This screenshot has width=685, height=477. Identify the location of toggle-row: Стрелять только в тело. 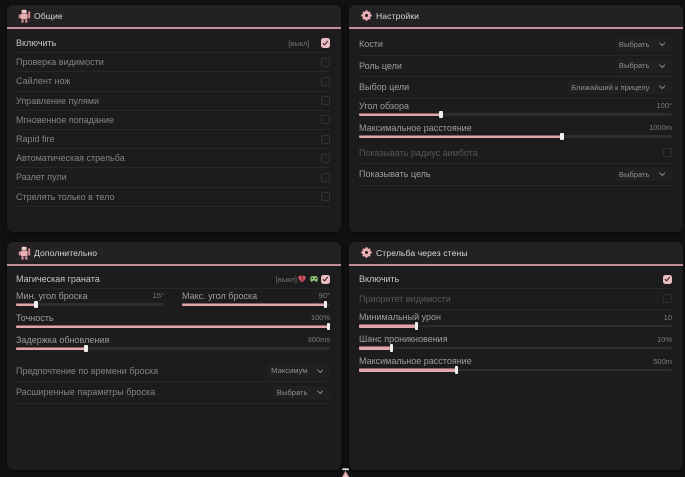
(173, 197).